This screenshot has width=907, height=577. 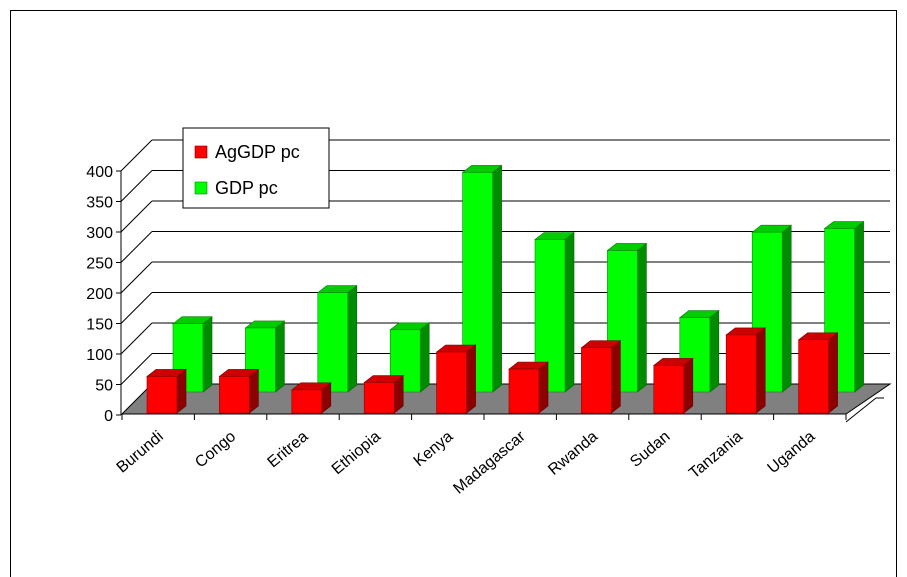 I want to click on x-tick-label: Congo, so click(x=215, y=449).